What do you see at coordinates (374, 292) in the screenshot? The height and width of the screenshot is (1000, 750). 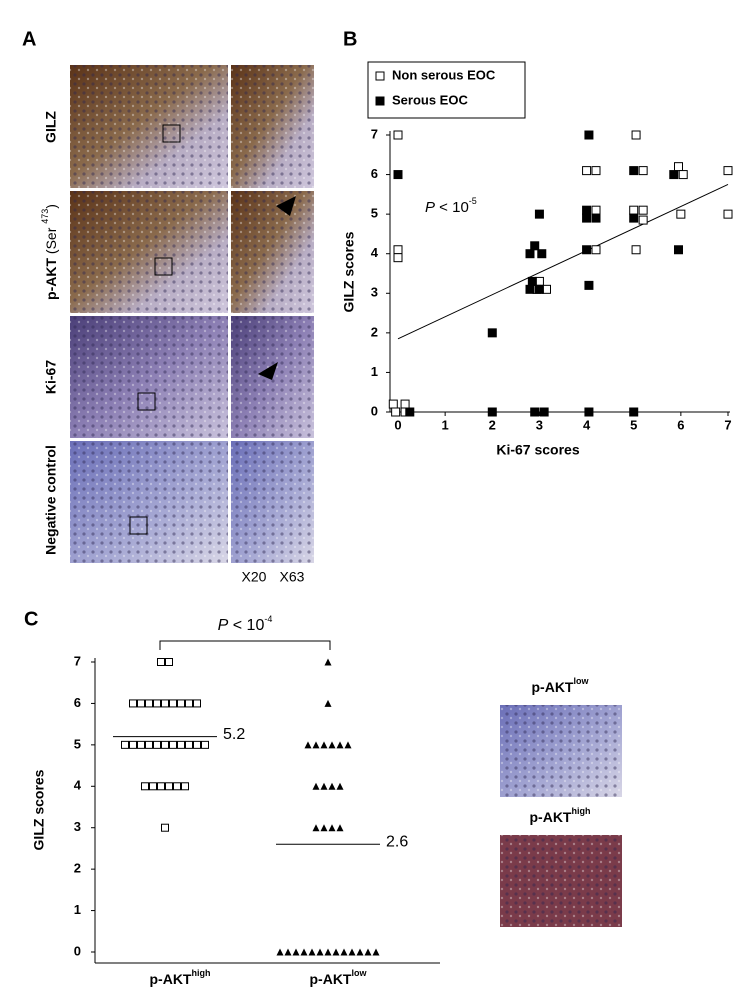 I see `y-tick-label: 3` at bounding box center [374, 292].